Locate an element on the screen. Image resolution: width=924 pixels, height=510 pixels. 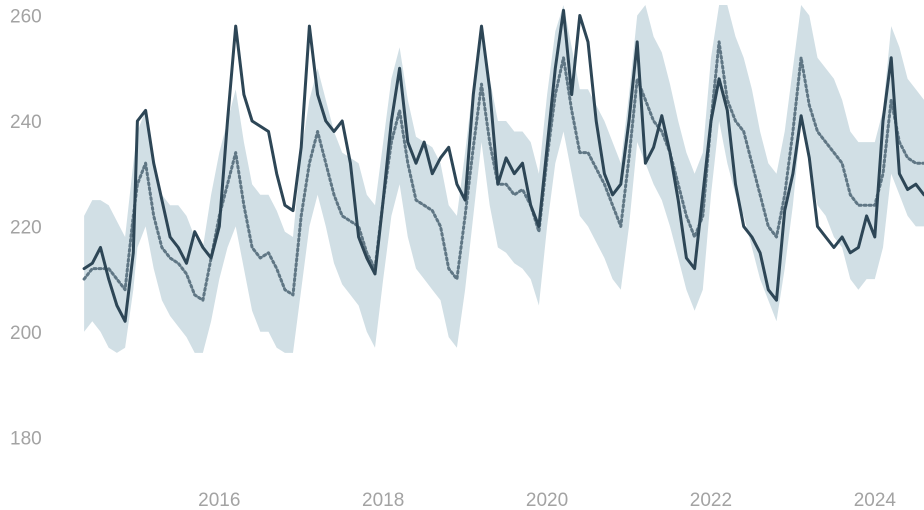
y-tick-label: 220 is located at coordinates (26, 227).